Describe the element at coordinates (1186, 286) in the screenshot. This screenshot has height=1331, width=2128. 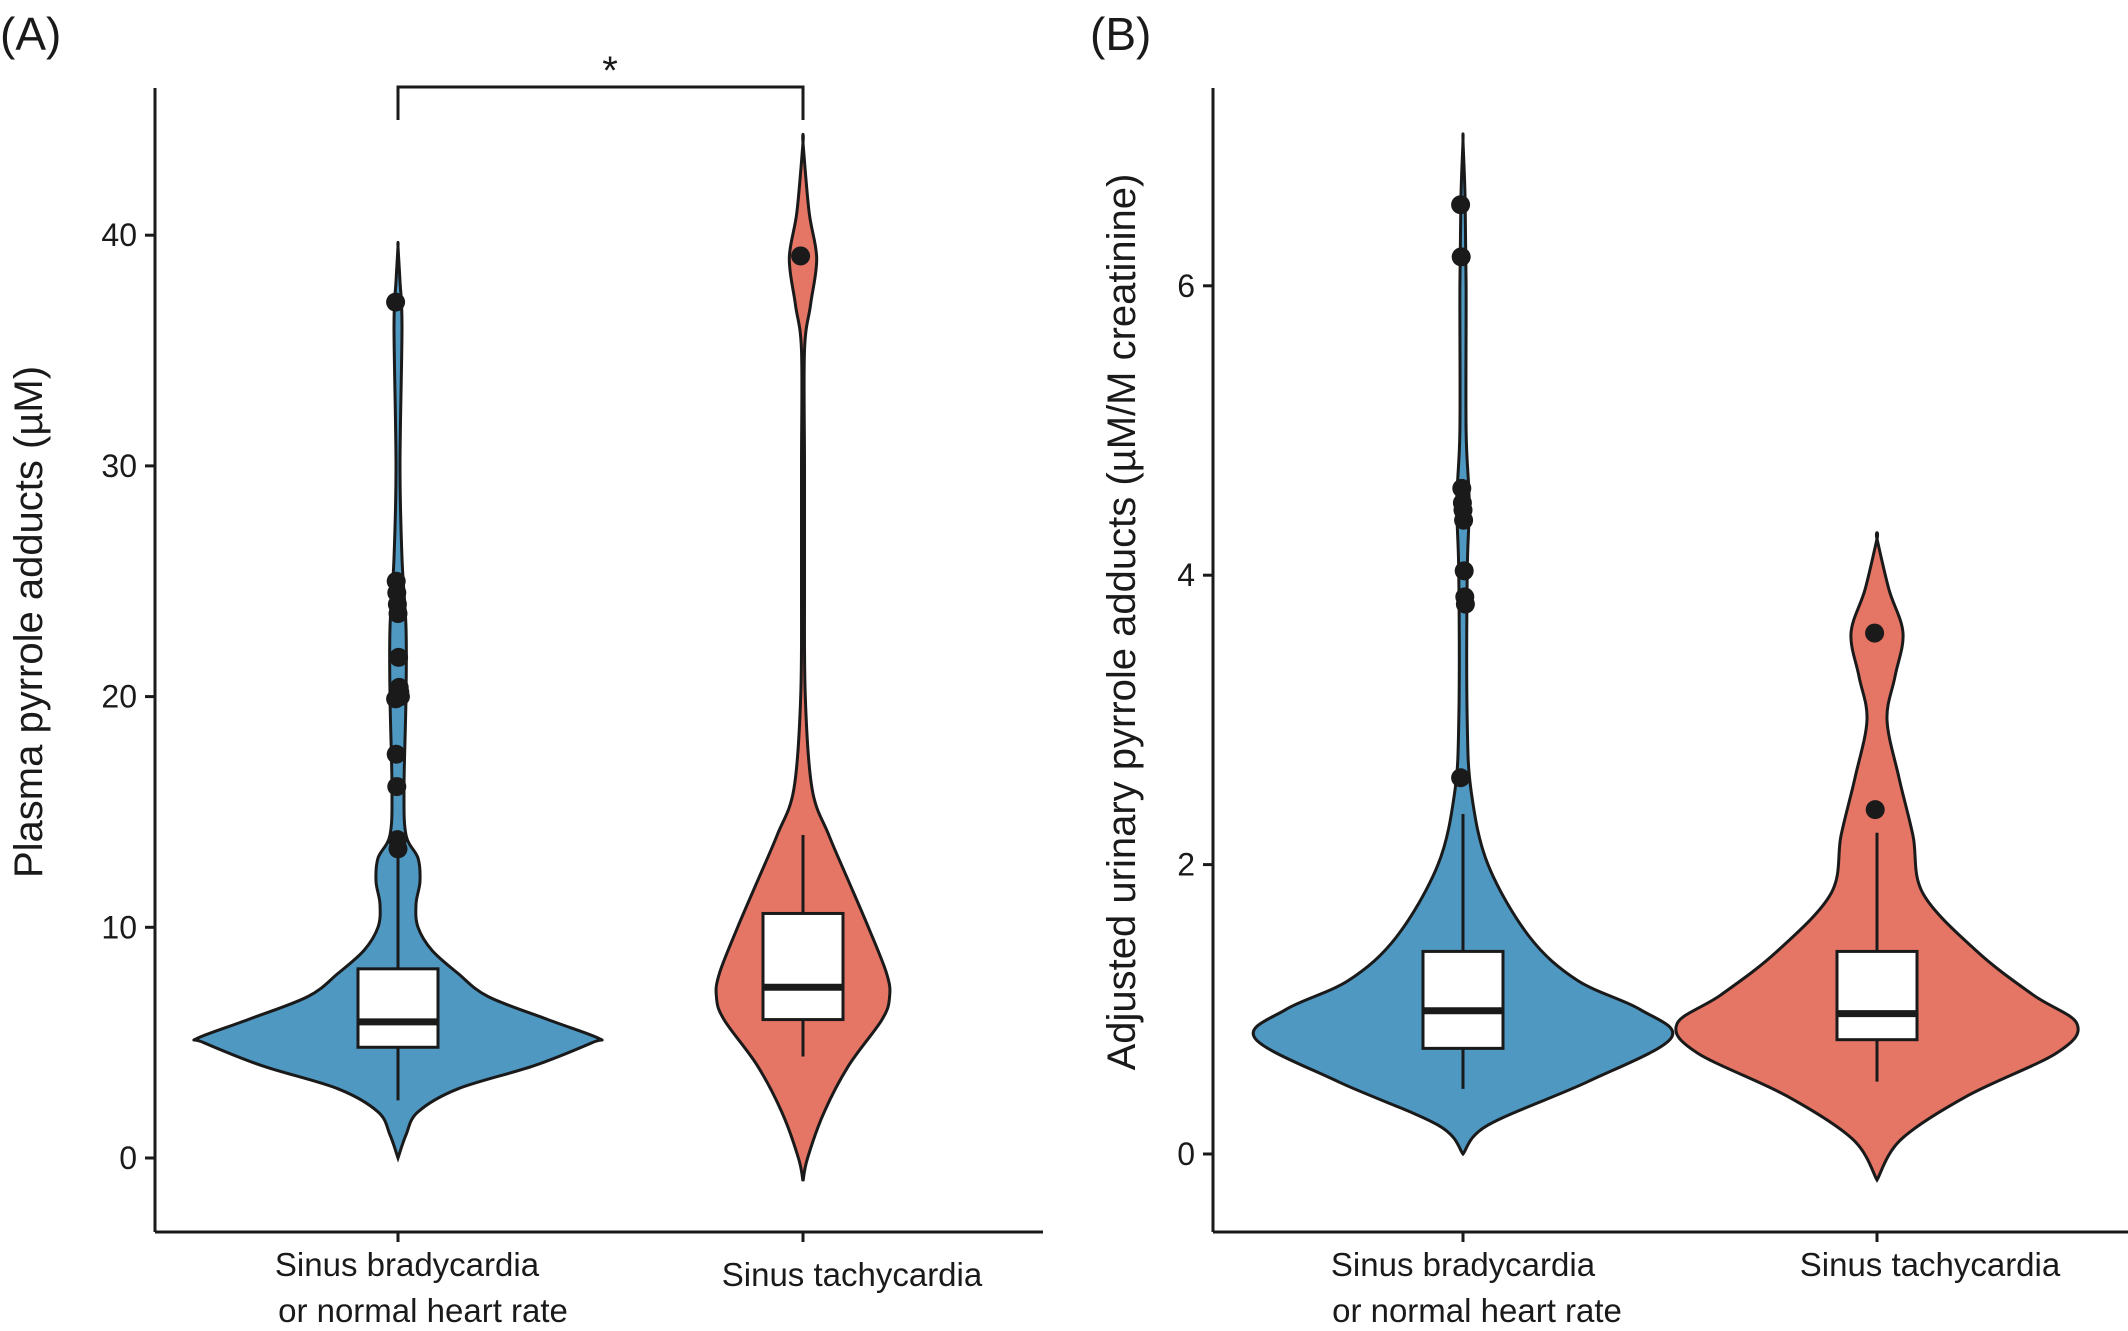
I see `panel-b-y-tick-label-3: 6` at that location.